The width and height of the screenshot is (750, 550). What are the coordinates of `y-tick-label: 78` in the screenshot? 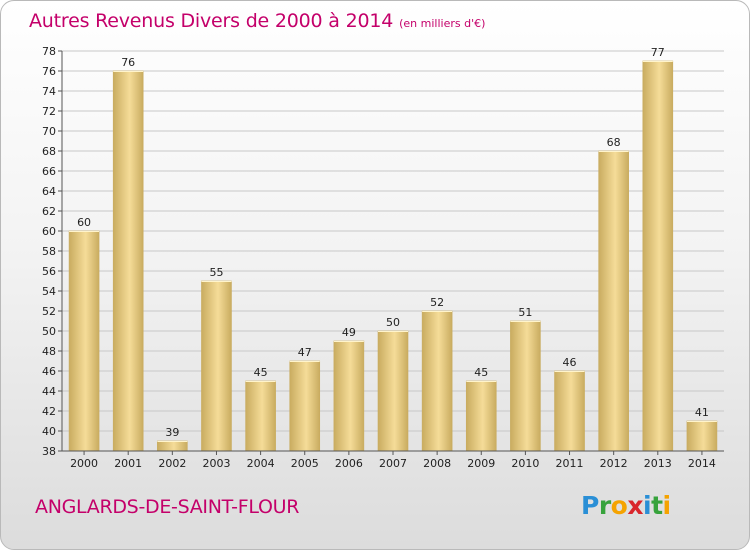 It's located at (49, 51).